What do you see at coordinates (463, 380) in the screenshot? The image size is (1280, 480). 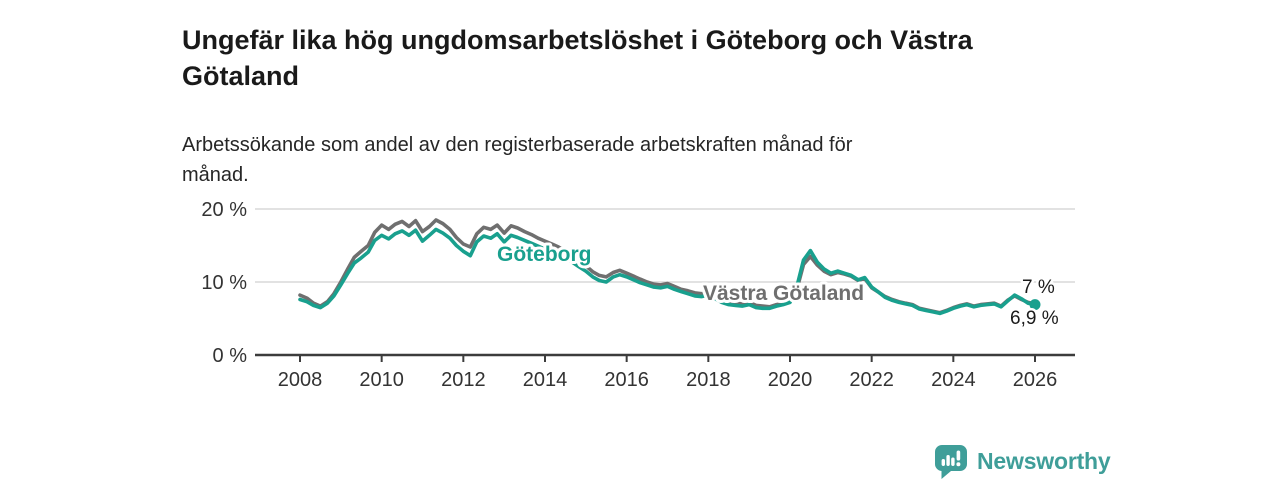 I see `x-tick-label-2012: 2012` at bounding box center [463, 380].